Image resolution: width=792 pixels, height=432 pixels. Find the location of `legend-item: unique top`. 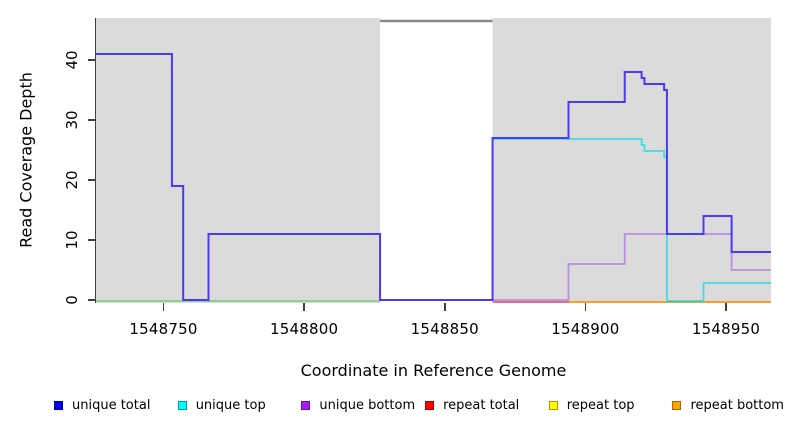

legend-item: unique top is located at coordinates (239, 405).